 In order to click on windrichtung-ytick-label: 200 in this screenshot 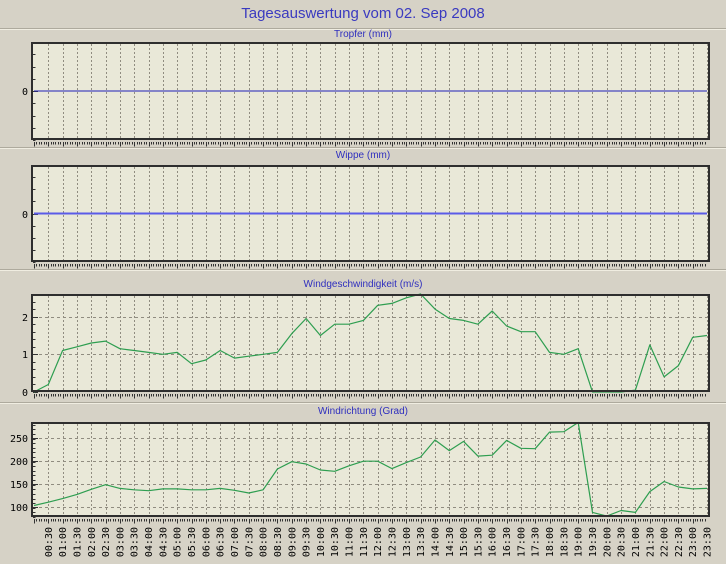, I will do `click(19, 462)`.